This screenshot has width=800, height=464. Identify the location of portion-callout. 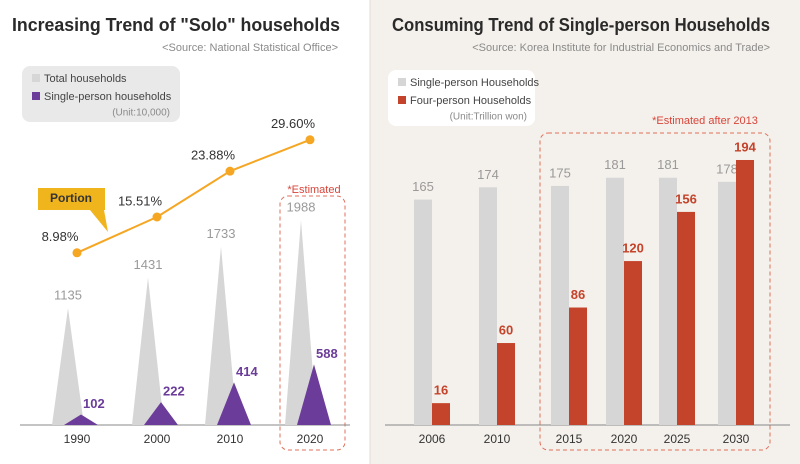
(71, 199).